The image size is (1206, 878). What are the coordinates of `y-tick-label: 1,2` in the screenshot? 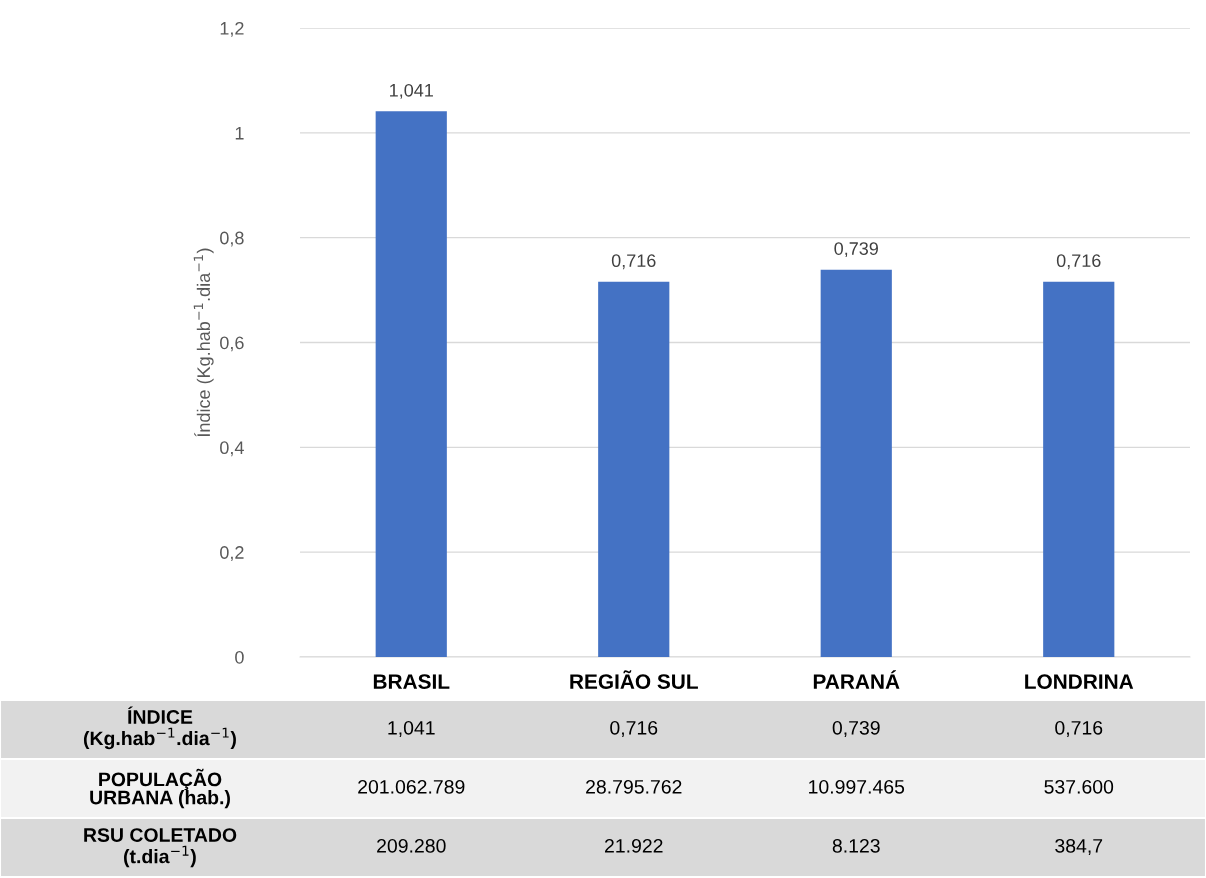 It's located at (232, 29).